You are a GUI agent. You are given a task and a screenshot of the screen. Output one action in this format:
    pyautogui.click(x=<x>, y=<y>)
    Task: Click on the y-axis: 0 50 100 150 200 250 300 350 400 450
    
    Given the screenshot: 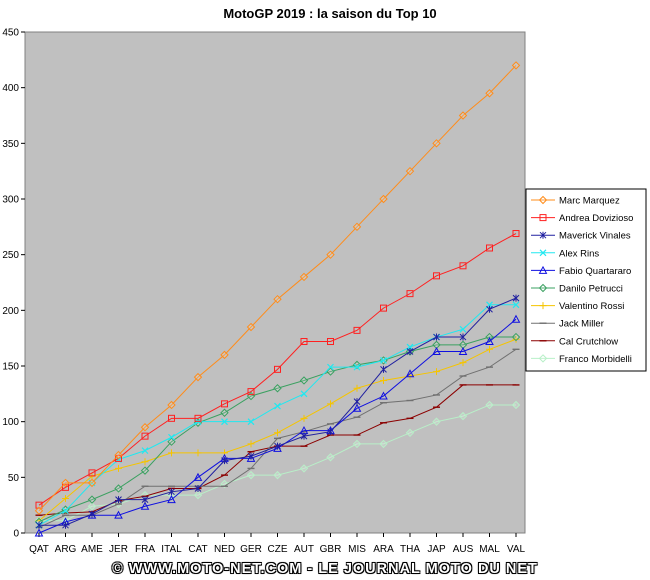 What is the action you would take?
    pyautogui.click(x=13, y=284)
    